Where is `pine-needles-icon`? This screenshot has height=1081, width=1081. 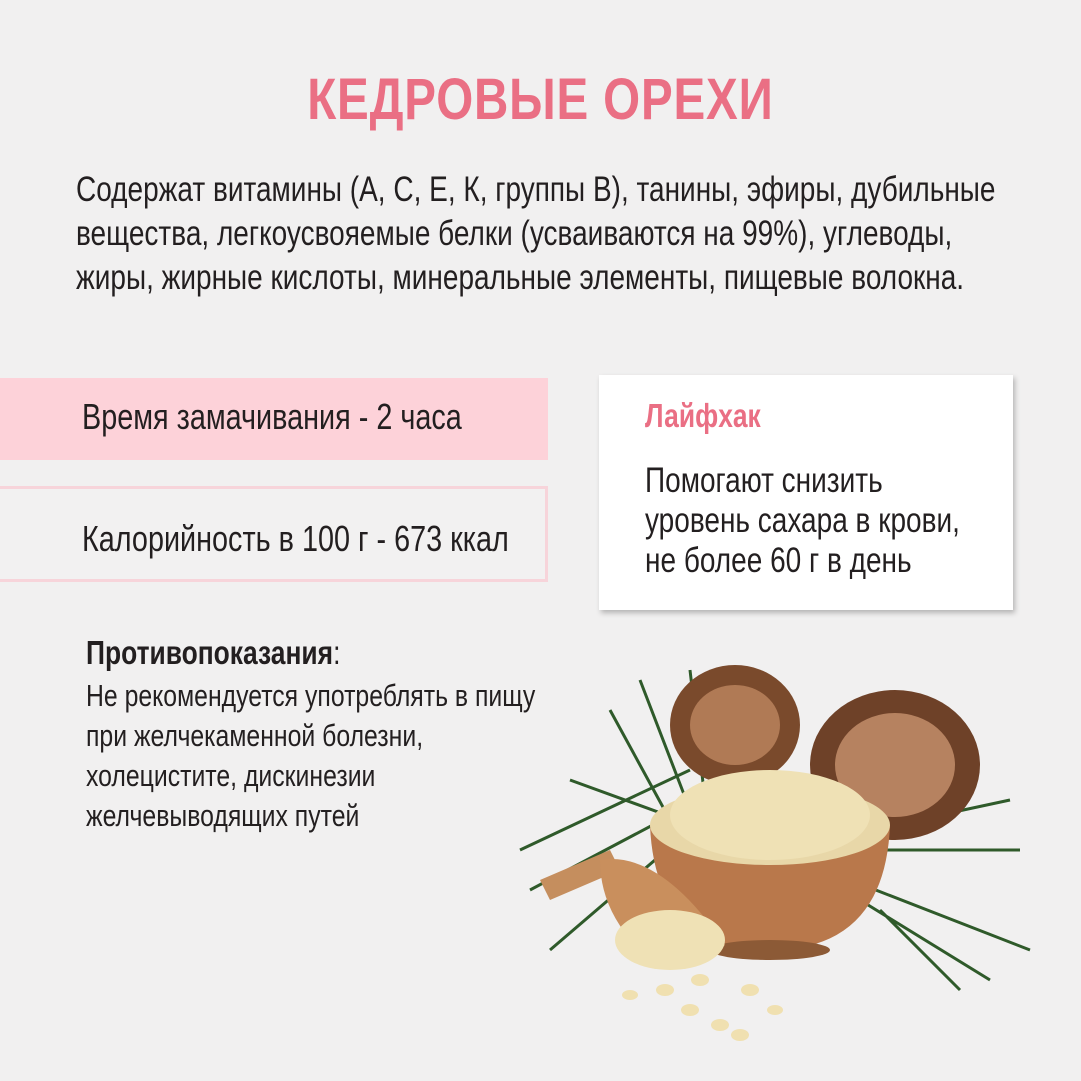 pine-needles-icon is located at coordinates (775, 830).